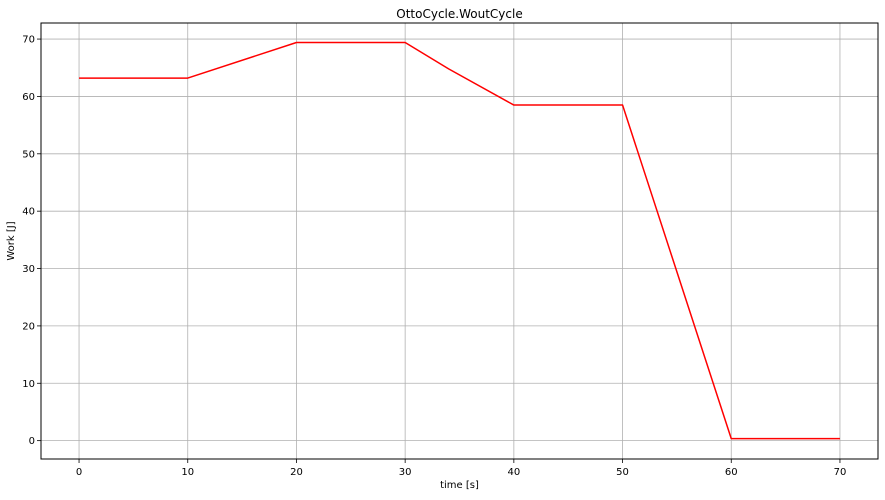 This screenshot has width=885, height=500. I want to click on y-tick-label: 40, so click(28, 212).